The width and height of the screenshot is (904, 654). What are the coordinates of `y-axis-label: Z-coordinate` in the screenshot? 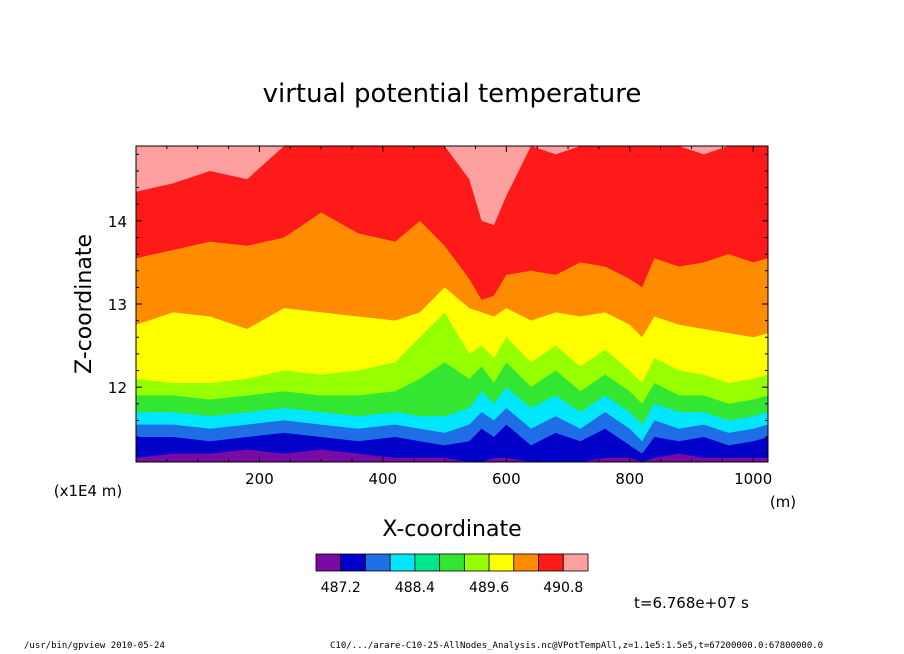 It's located at (84, 304).